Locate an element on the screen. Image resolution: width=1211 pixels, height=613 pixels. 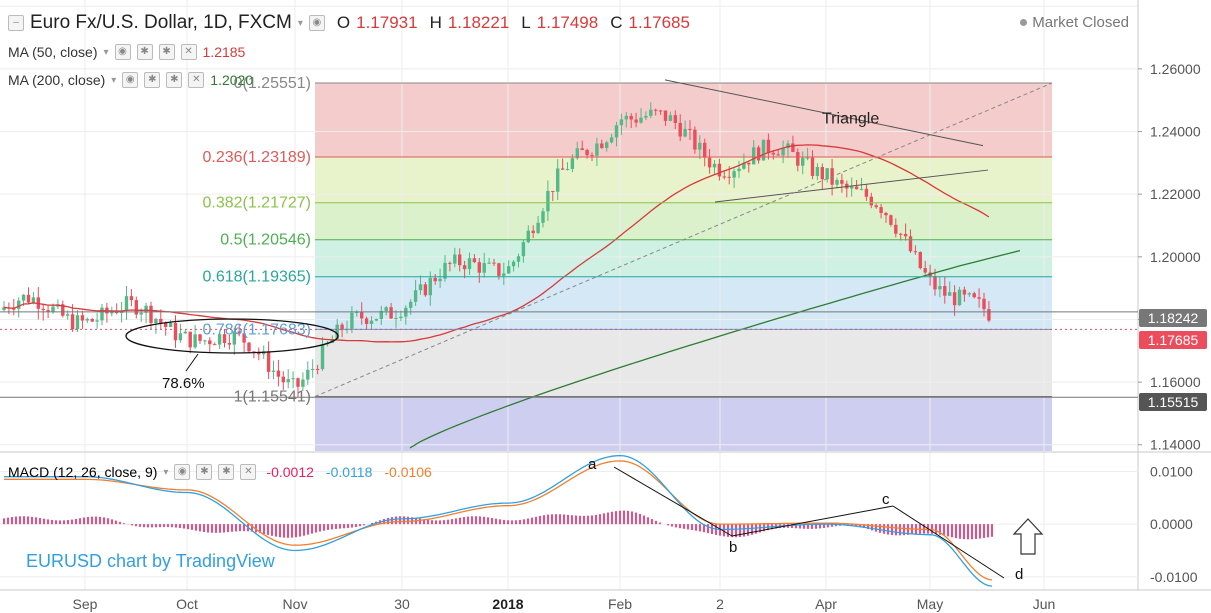
price-tick-label: 1.24000 is located at coordinates (1175, 132).